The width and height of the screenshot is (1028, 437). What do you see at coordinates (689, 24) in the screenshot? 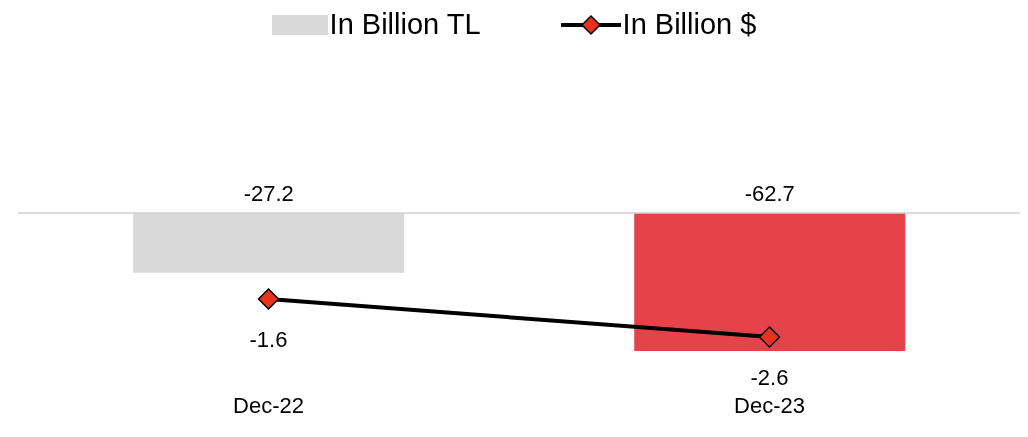
I see `legend-label: In Billion $` at bounding box center [689, 24].